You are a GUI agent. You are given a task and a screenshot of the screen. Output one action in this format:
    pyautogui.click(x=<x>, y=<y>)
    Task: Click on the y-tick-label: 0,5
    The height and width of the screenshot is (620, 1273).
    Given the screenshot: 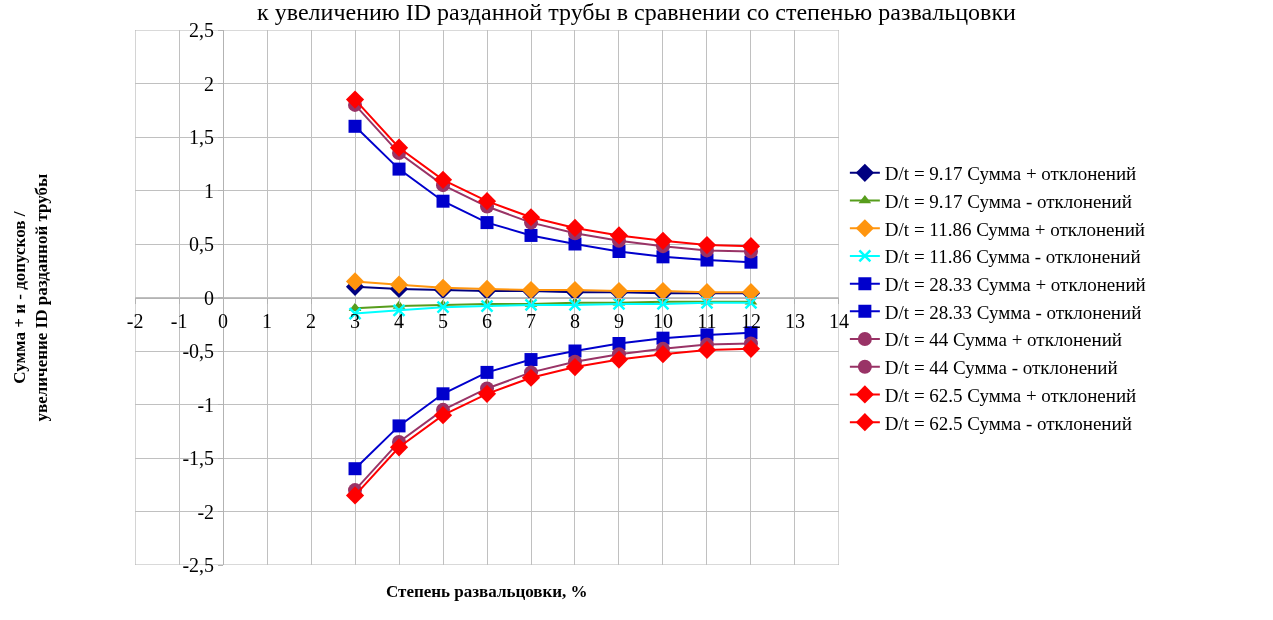 What is the action you would take?
    pyautogui.click(x=202, y=244)
    